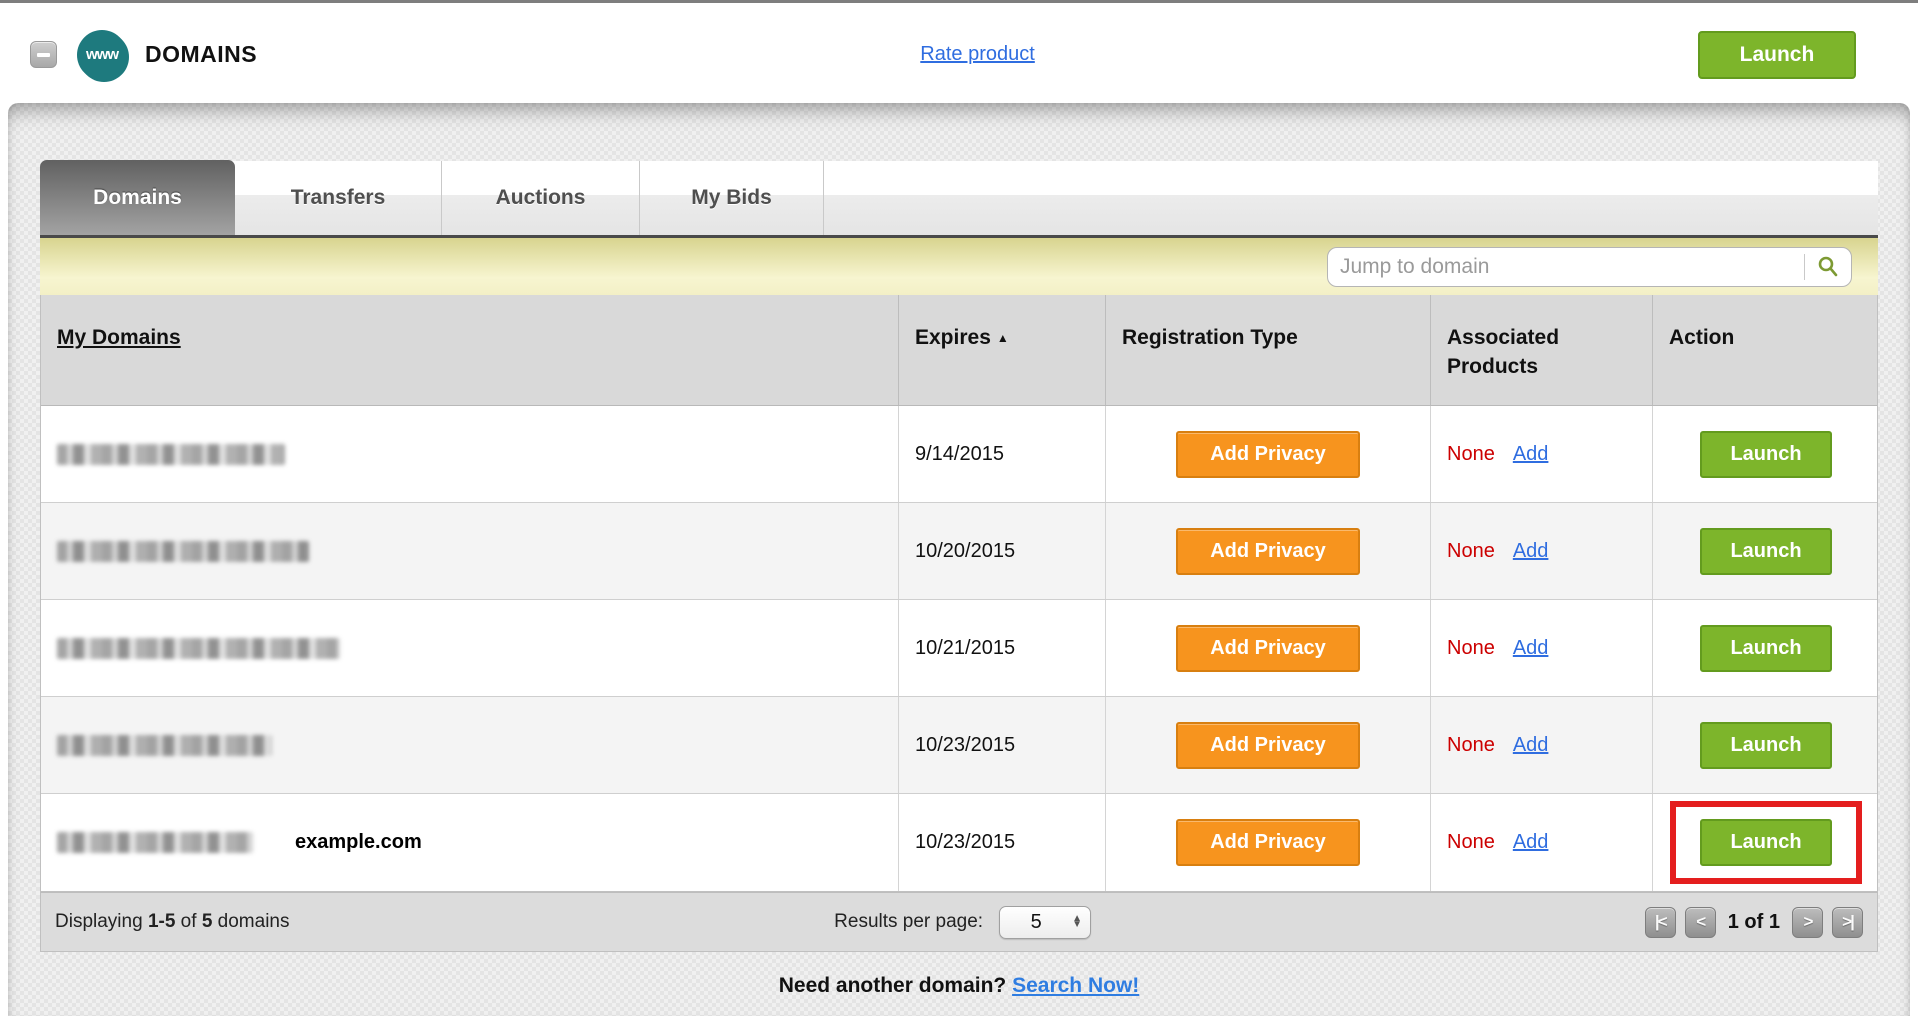  What do you see at coordinates (201, 54) in the screenshot?
I see `page-title: DOMAINS` at bounding box center [201, 54].